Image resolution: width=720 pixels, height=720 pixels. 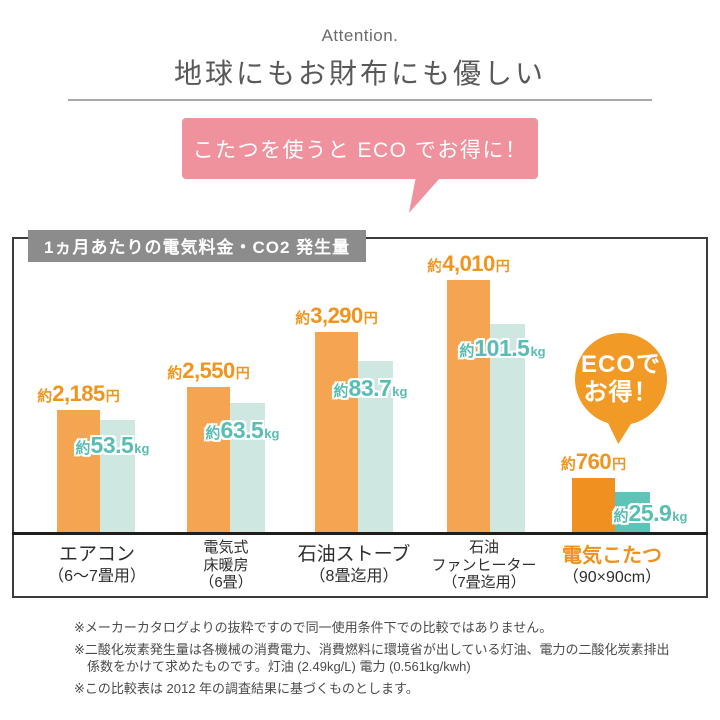 I want to click on price-number: 3,290, so click(x=336, y=315).